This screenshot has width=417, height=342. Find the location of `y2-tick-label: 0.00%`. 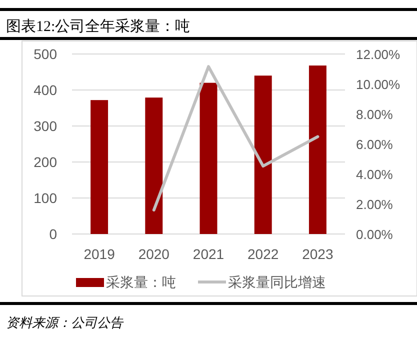

y2-tick-label: 0.00% is located at coordinates (375, 234).